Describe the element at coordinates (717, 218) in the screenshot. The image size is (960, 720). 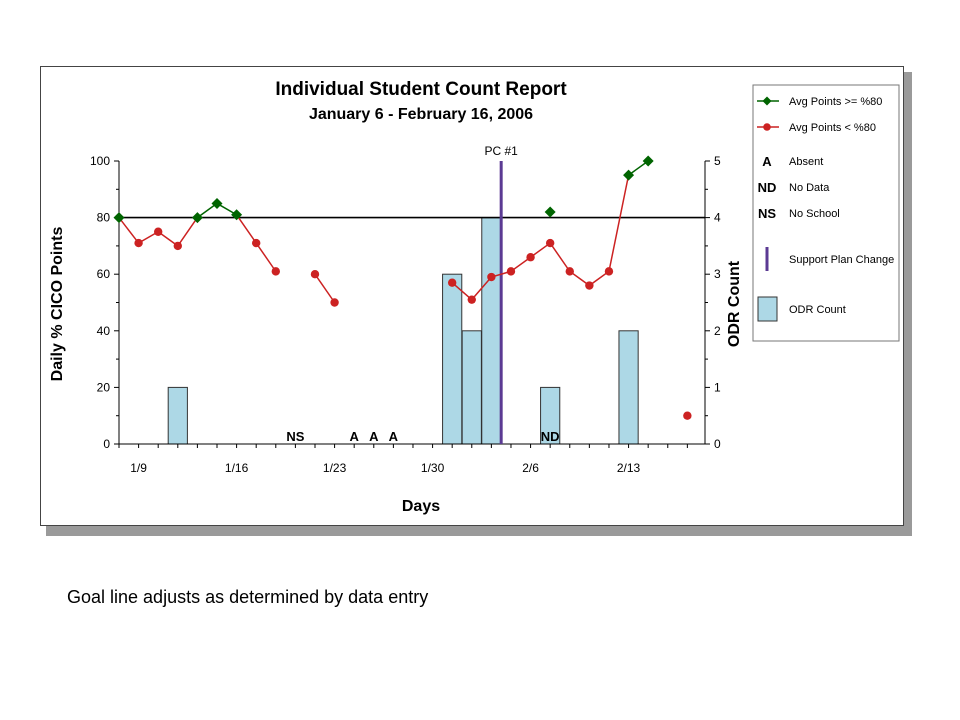
I see `y2-tick-label: 4` at that location.